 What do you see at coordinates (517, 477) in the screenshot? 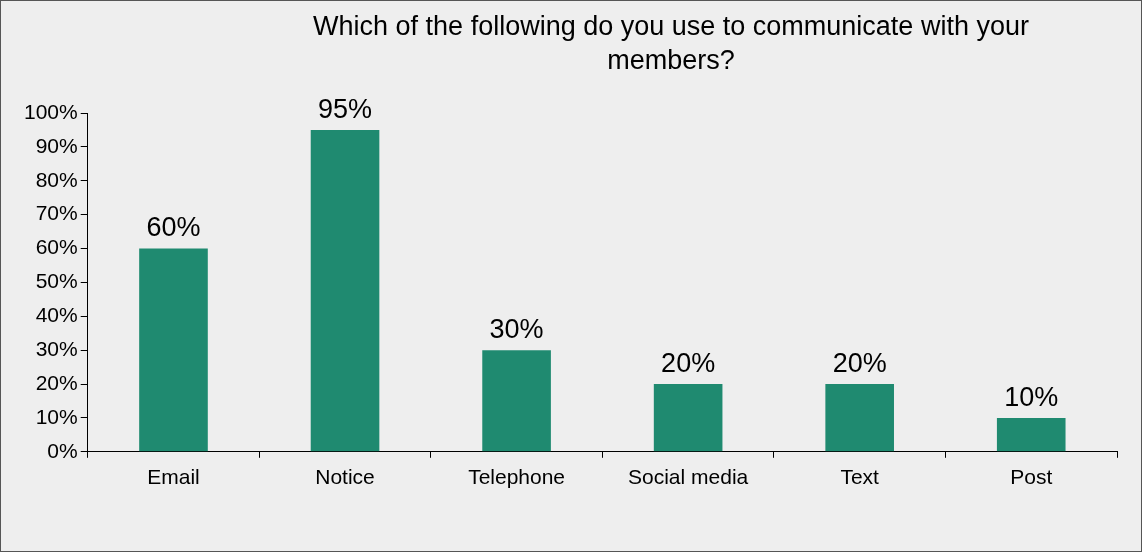
I see `x-tick-label: Telephone` at bounding box center [517, 477].